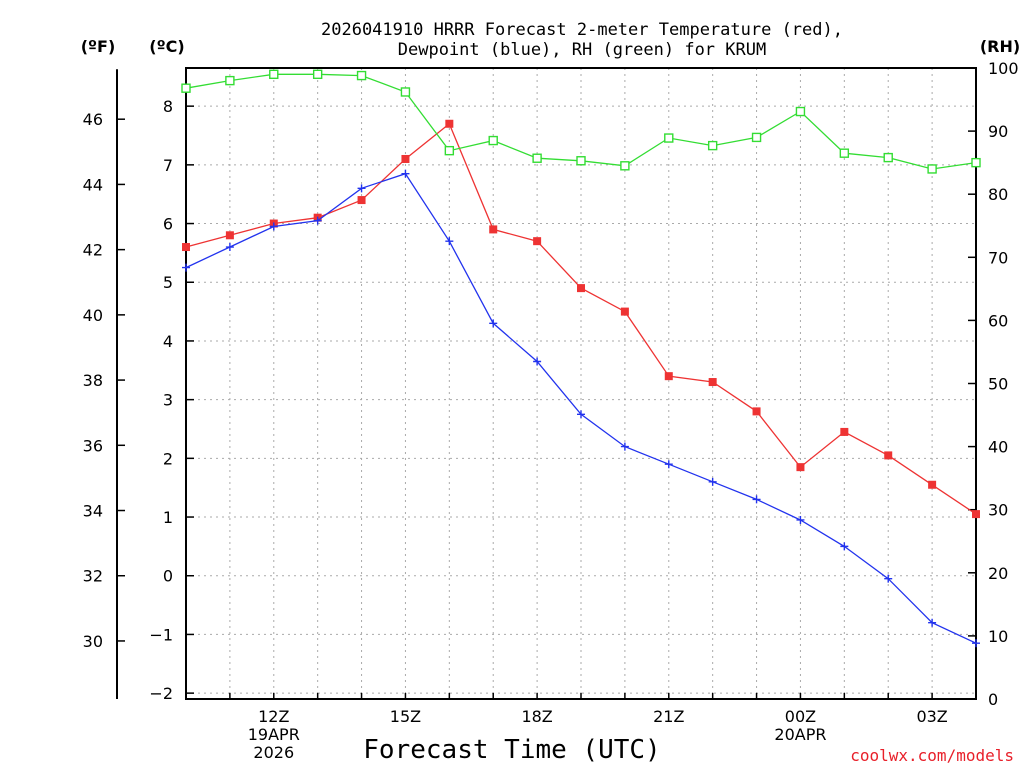  Describe the element at coordinates (998, 320) in the screenshot. I see `rh-tick-label: 60` at that location.